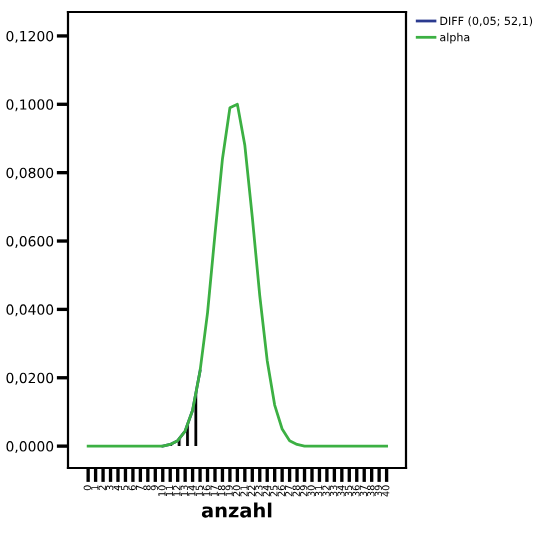  I want to click on x-axis-title: anzahl, so click(236, 510).